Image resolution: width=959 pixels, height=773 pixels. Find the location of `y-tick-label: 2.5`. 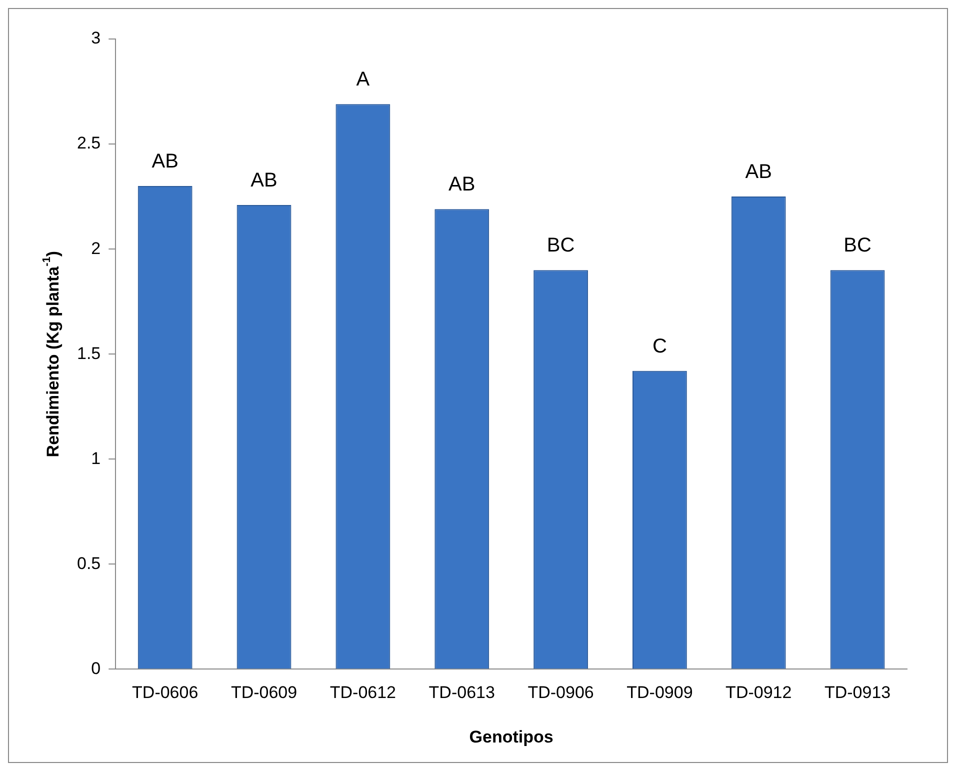

y-tick-label: 2.5 is located at coordinates (88, 143).